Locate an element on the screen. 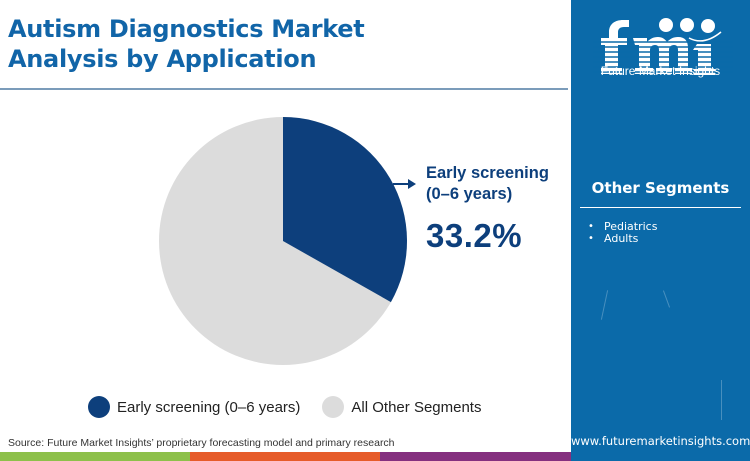  segments-list: • Pediatrics • Adults is located at coordinates (622, 233).